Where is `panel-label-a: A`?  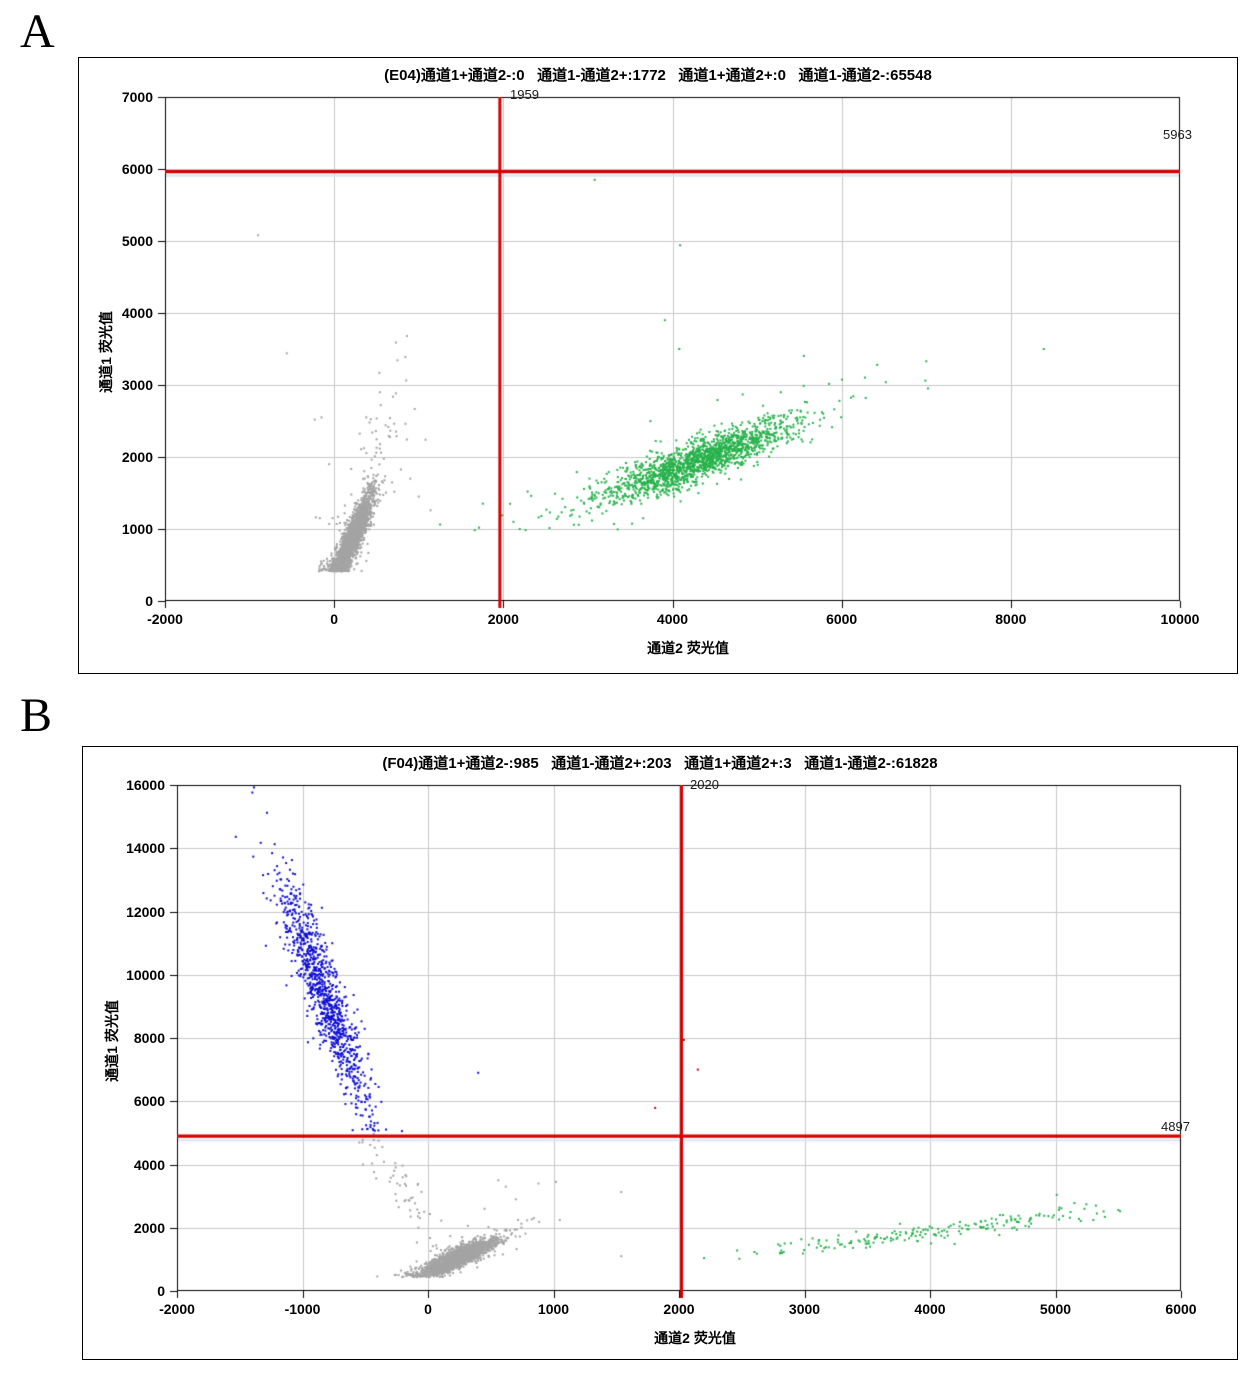
panel-label-a: A is located at coordinates (37, 31).